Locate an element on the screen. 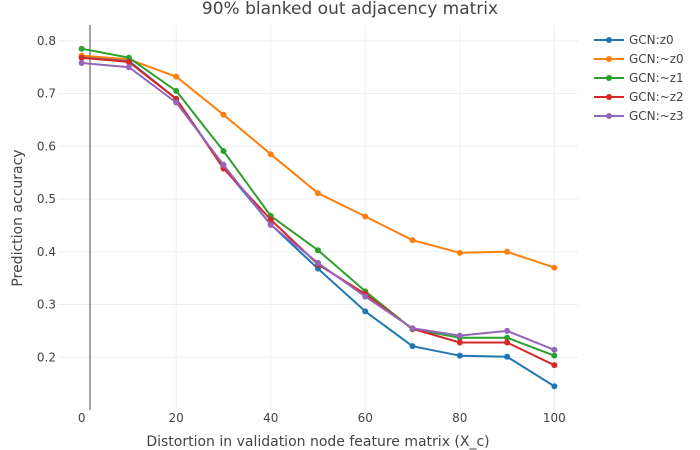  legend-label: GCN:~z2 is located at coordinates (656, 97).